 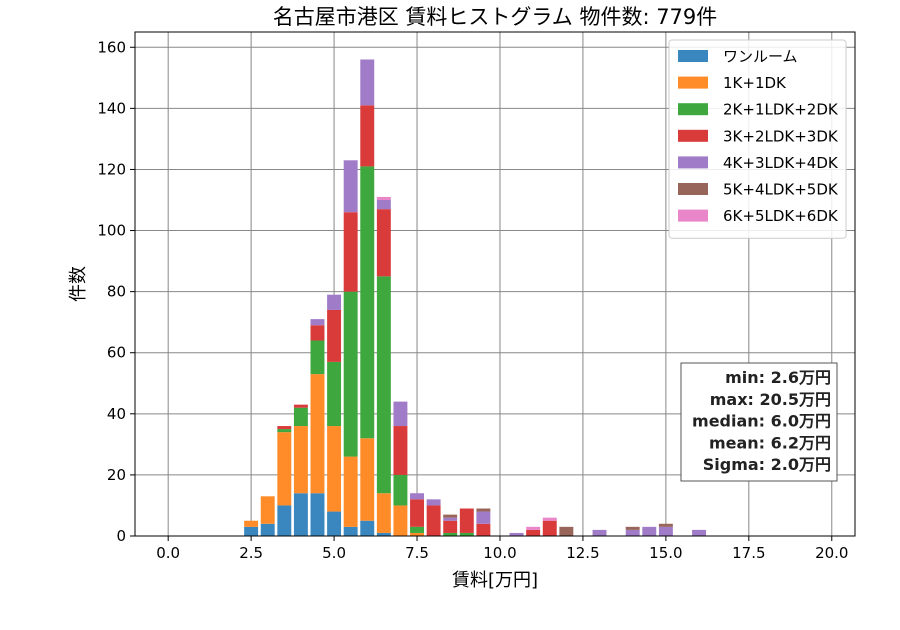 I want to click on legend-label: ワンルーム, so click(x=760, y=57).